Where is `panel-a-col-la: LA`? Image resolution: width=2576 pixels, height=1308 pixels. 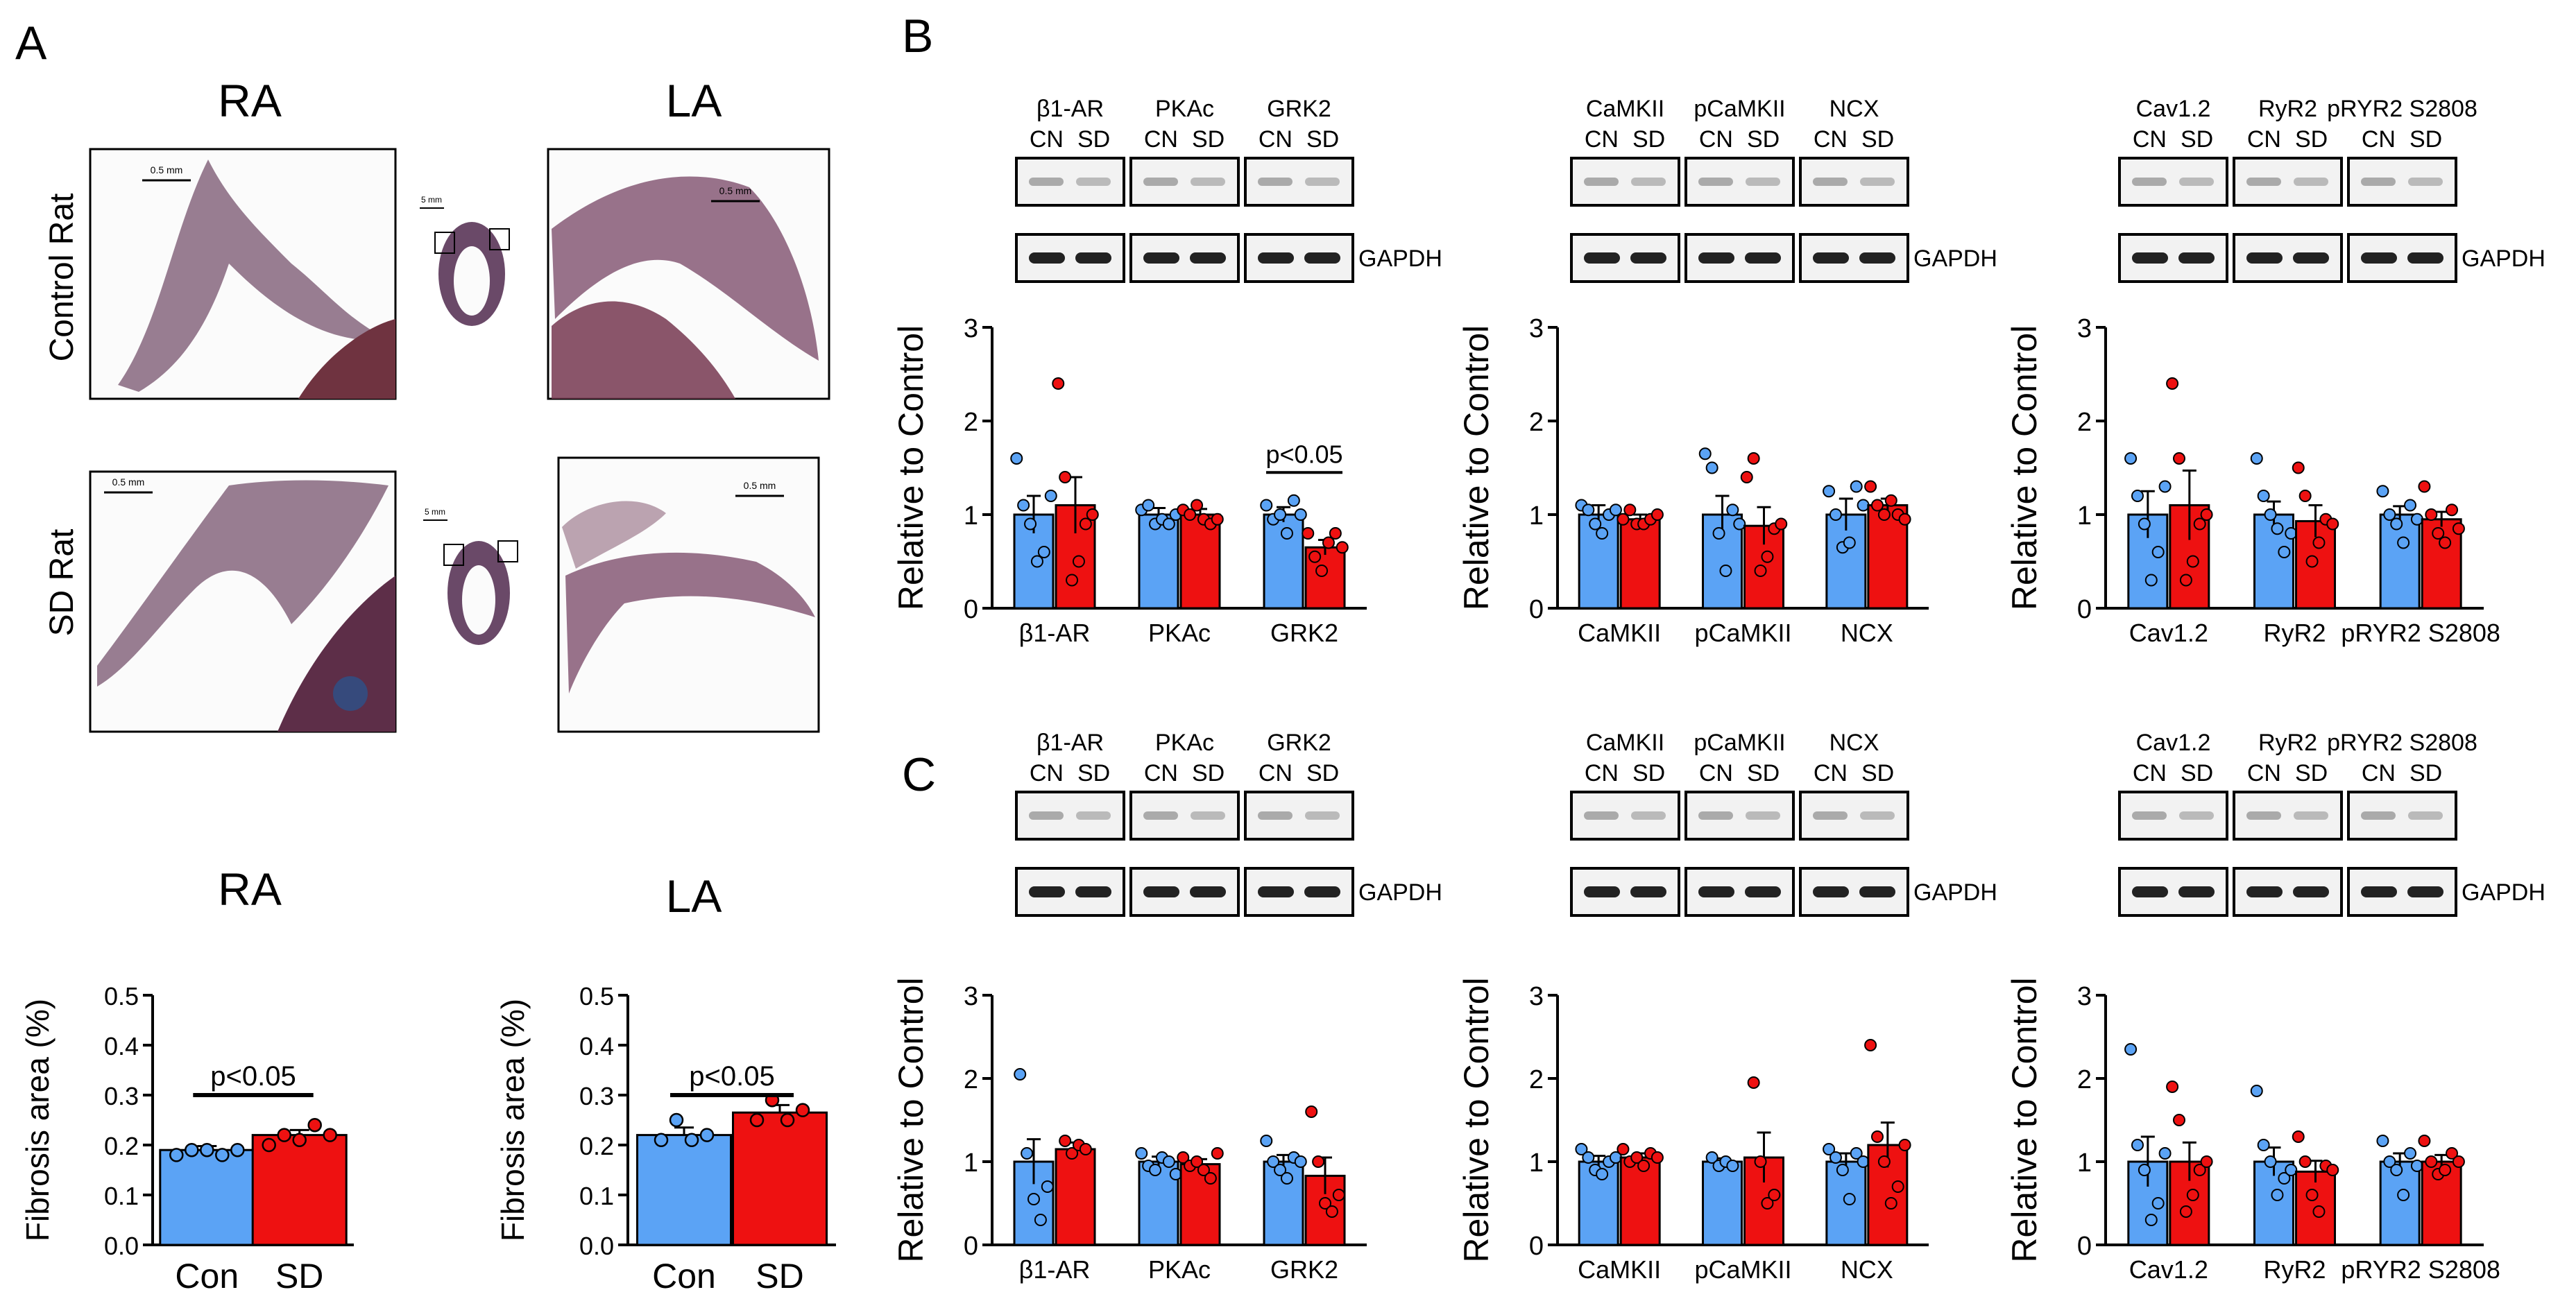
panel-a-col-la: LA is located at coordinates (694, 100).